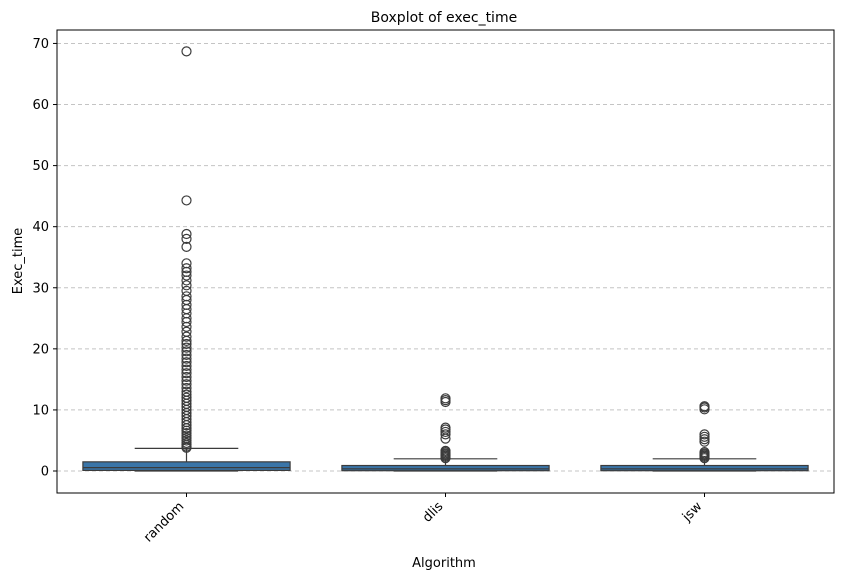 The image size is (842, 583). Describe the element at coordinates (704, 468) in the screenshot. I see `box-jsw` at that location.